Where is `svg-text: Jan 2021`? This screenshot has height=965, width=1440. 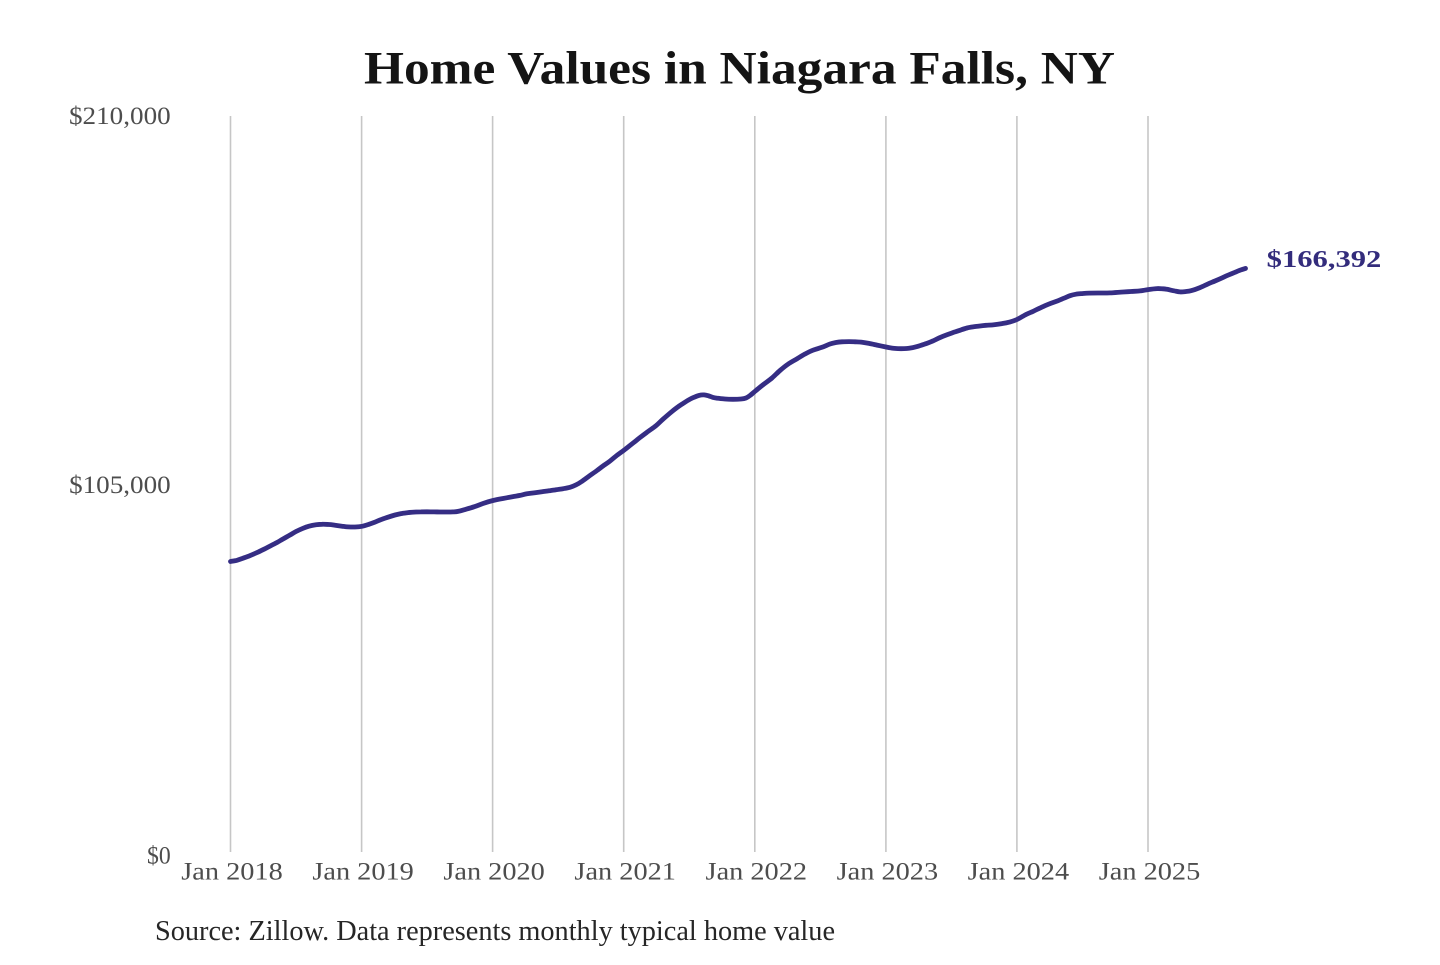 svg-text: Jan 2021 is located at coordinates (625, 871).